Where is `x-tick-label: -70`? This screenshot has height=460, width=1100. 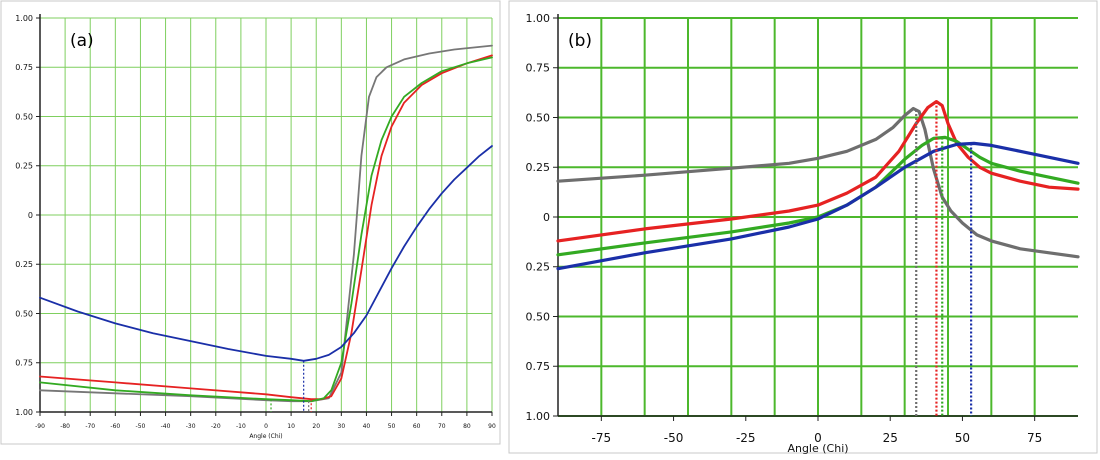
x-tick-label: -70 is located at coordinates (90, 426).